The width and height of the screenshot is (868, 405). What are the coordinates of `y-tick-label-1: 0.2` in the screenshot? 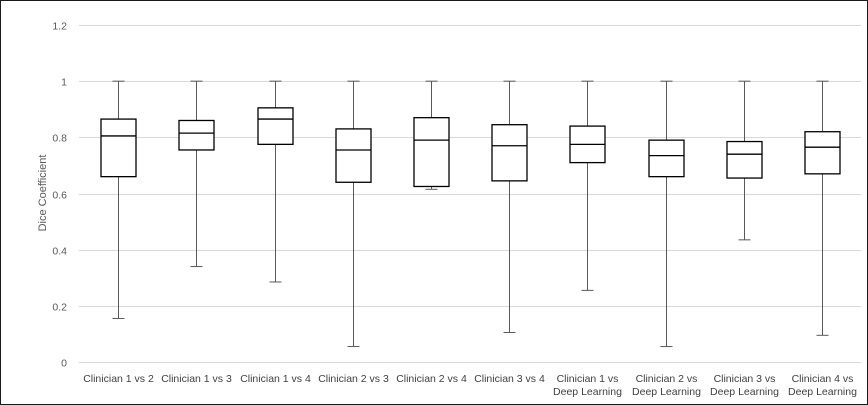 It's located at (59, 308).